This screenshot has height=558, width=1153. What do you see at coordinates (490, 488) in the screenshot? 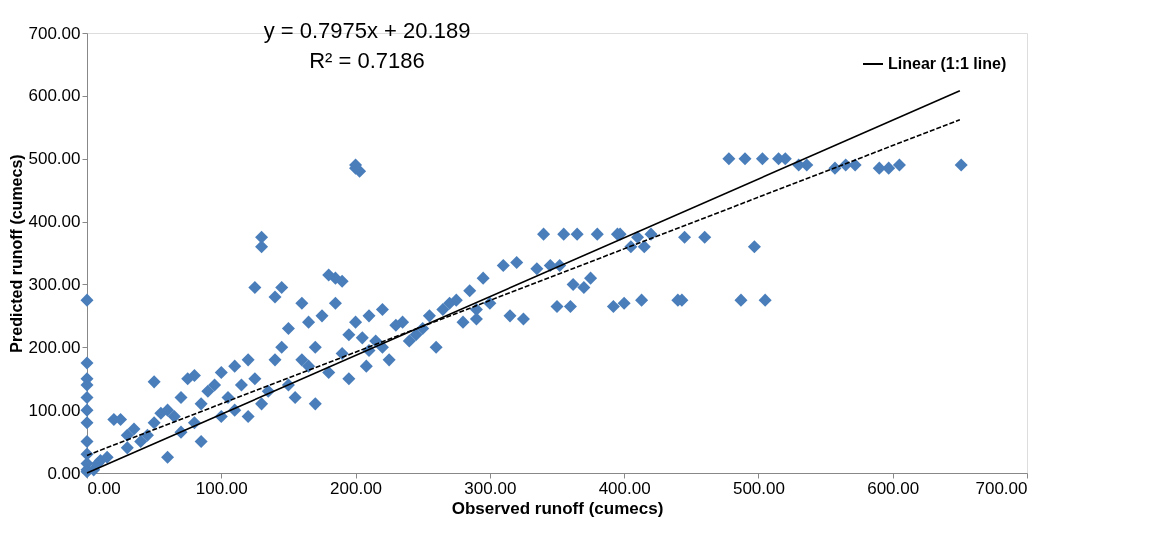
I see `x-tick-label: 300.00` at bounding box center [490, 488].